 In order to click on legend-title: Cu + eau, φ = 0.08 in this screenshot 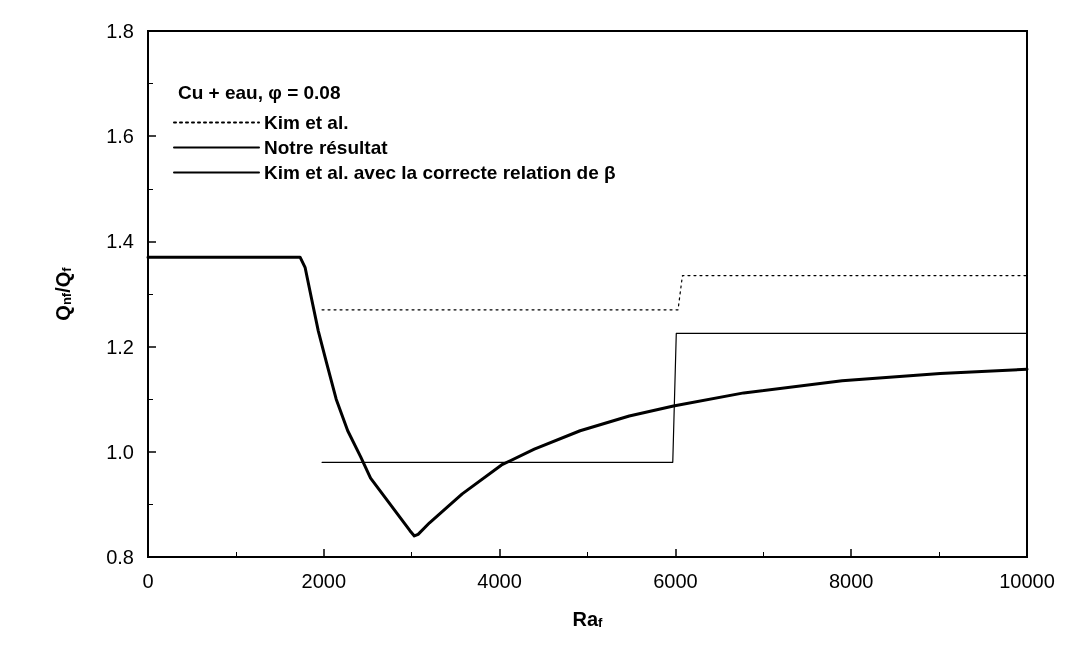, I will do `click(259, 92)`.